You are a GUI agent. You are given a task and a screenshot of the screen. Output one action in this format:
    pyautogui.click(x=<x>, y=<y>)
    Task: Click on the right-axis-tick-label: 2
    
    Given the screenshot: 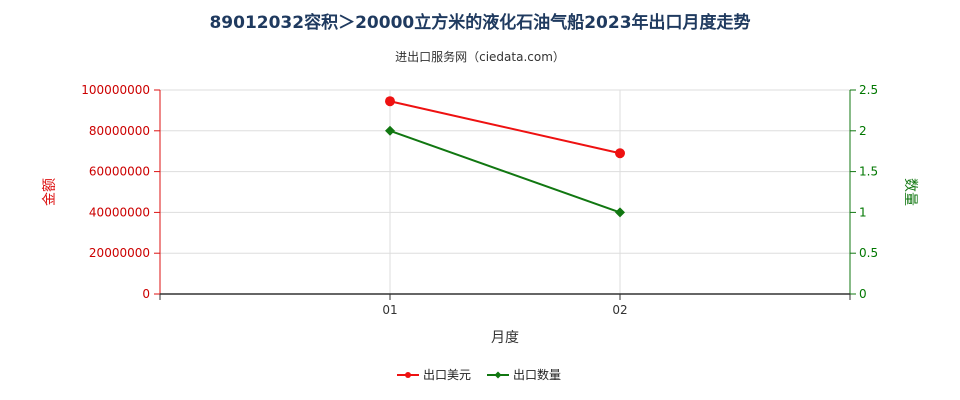 What is the action you would take?
    pyautogui.click(x=863, y=131)
    